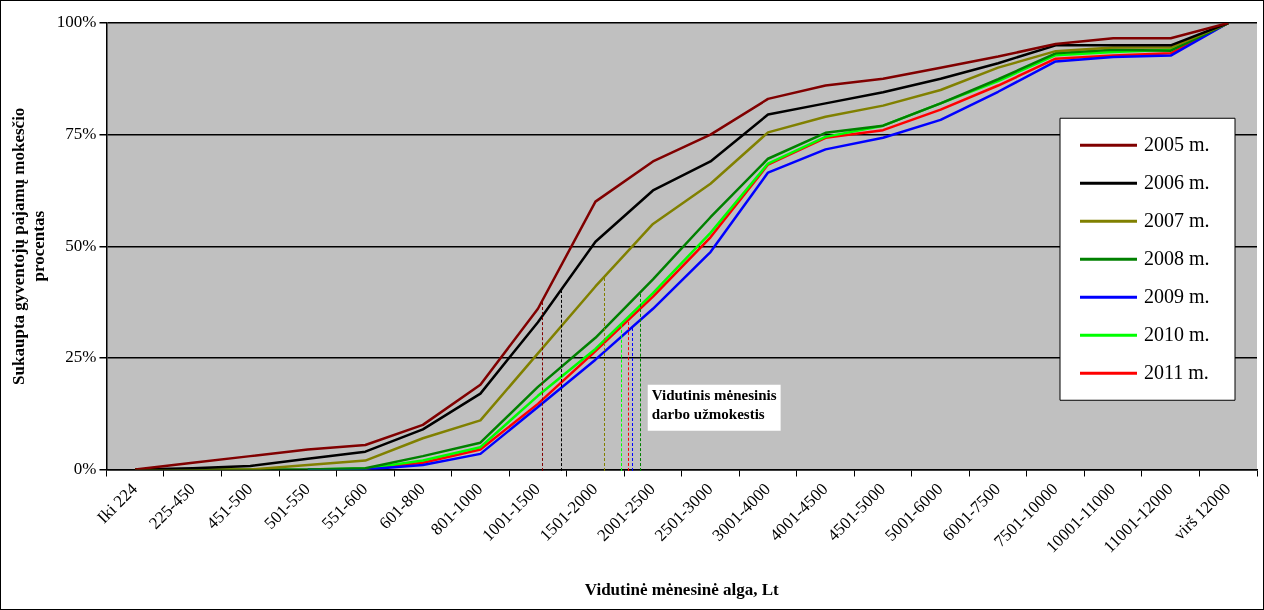  I want to click on y-tick-label: 100%, so click(76, 22).